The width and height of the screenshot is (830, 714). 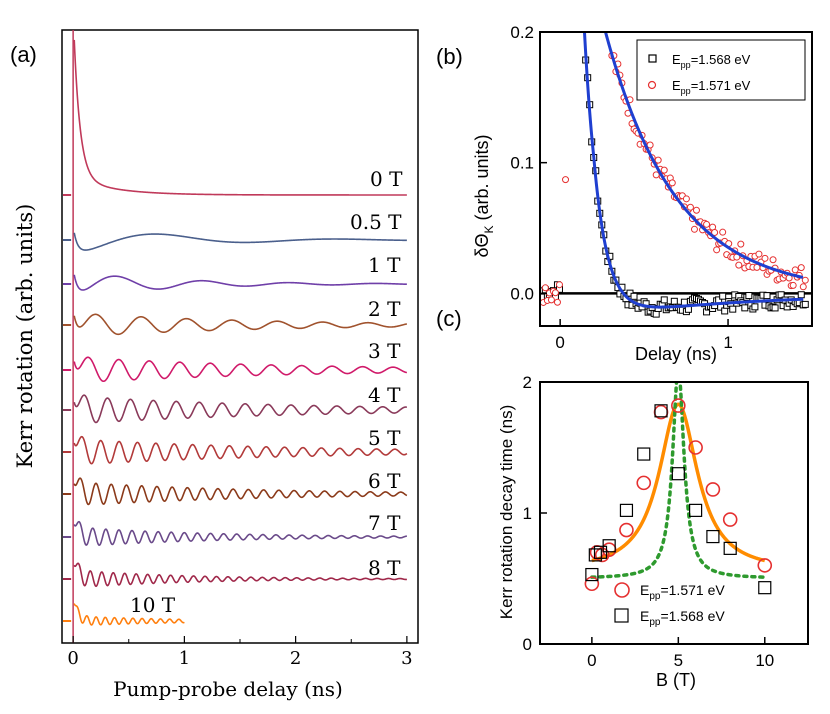 I want to click on panel-b-legend: Epp=1.568 eV Epp=1.571 eV, so click(x=721, y=70).